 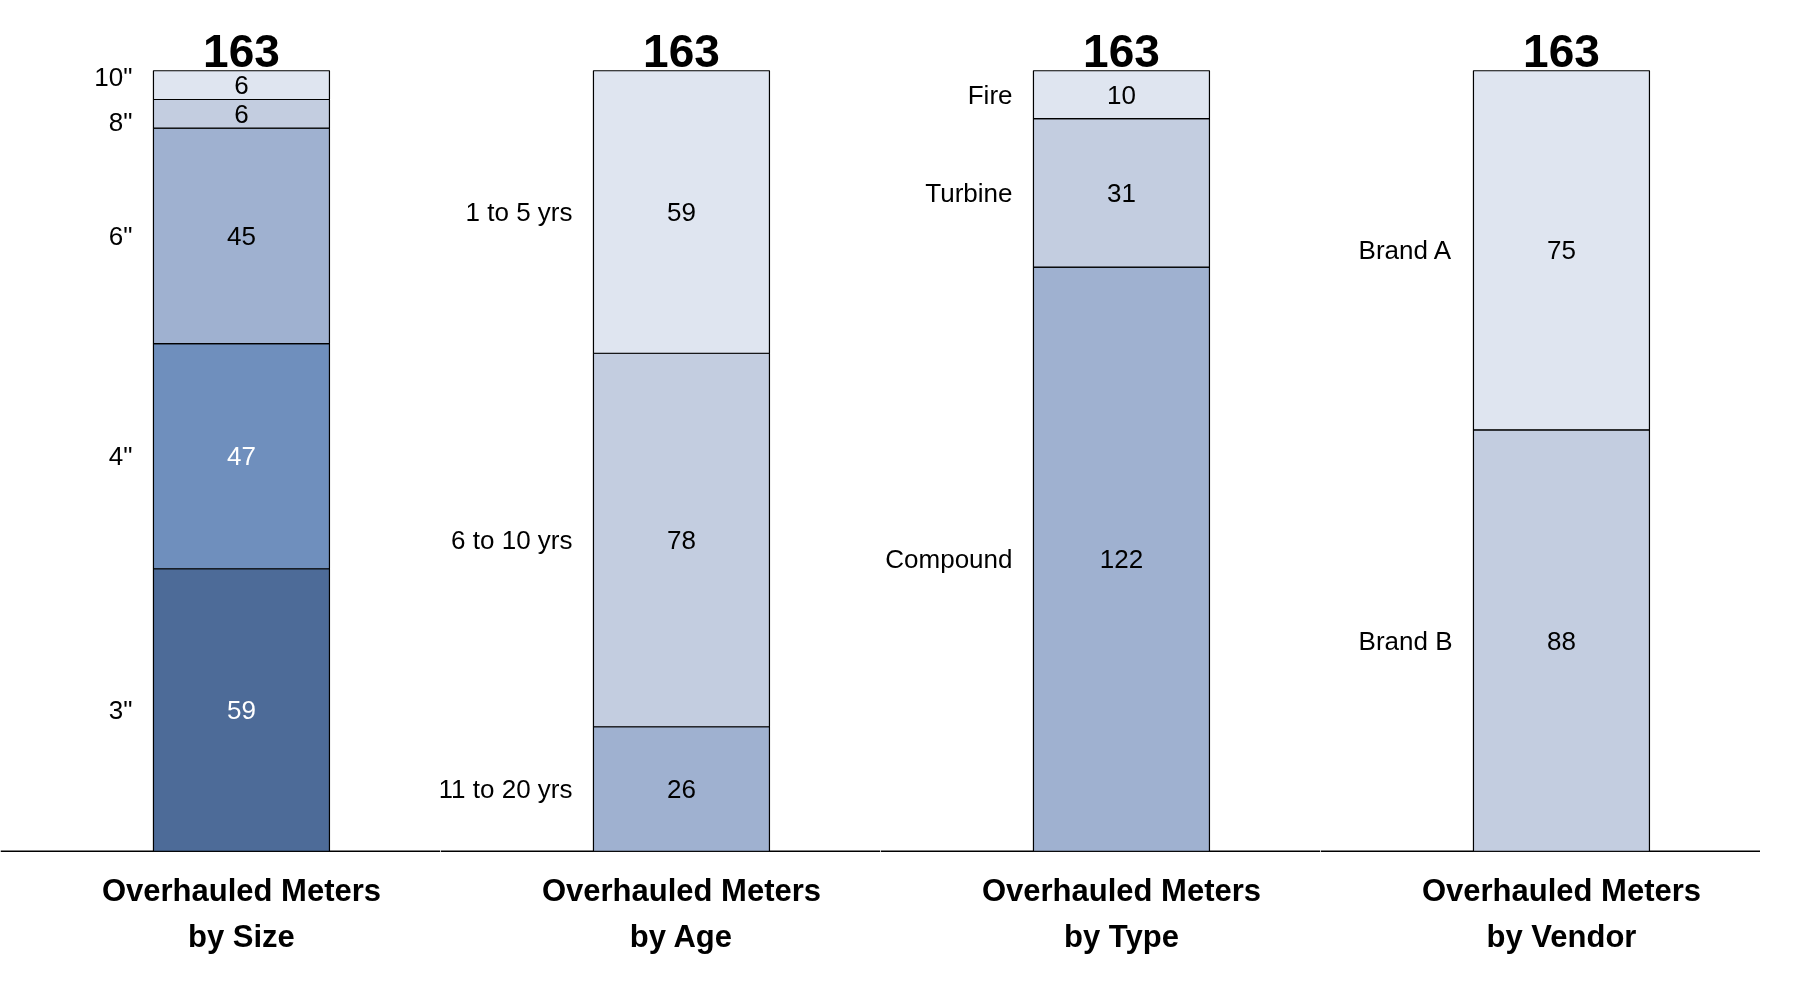 I want to click on series-label: 3", so click(x=120, y=710).